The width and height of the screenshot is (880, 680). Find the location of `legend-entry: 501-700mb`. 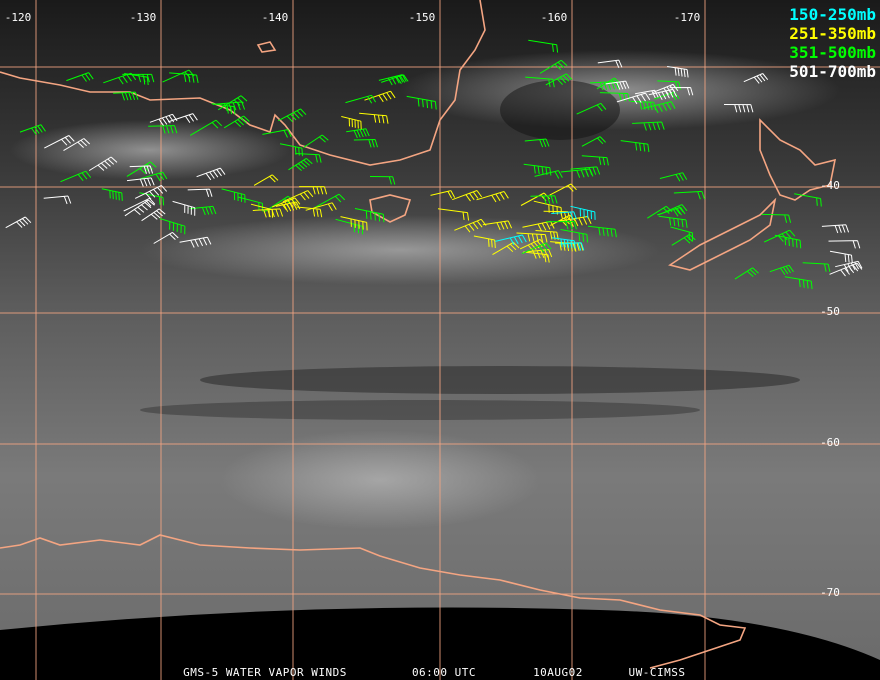

legend-entry: 501-700mb is located at coordinates (832, 71).